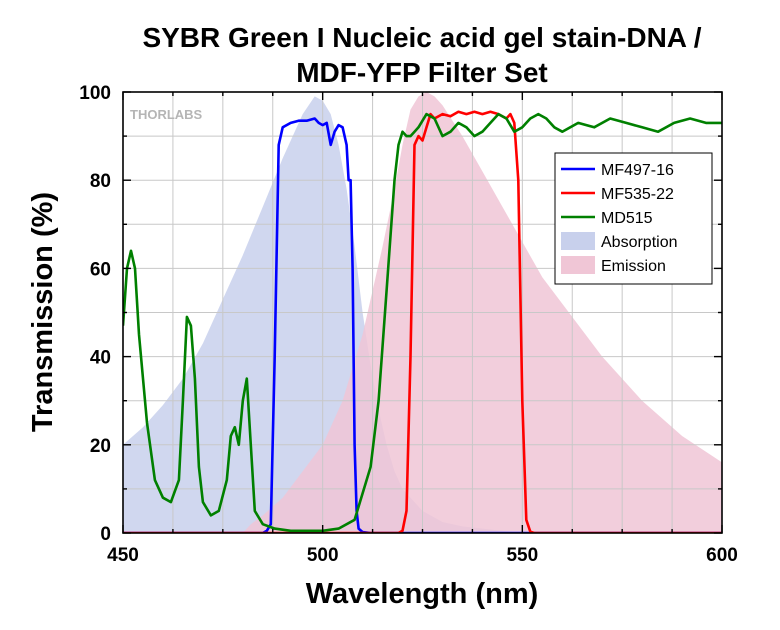 Image resolution: width=780 pixels, height=630 pixels. Describe the element at coordinates (43, 312) in the screenshot. I see `y-axis-label: Transmission (%)` at that location.